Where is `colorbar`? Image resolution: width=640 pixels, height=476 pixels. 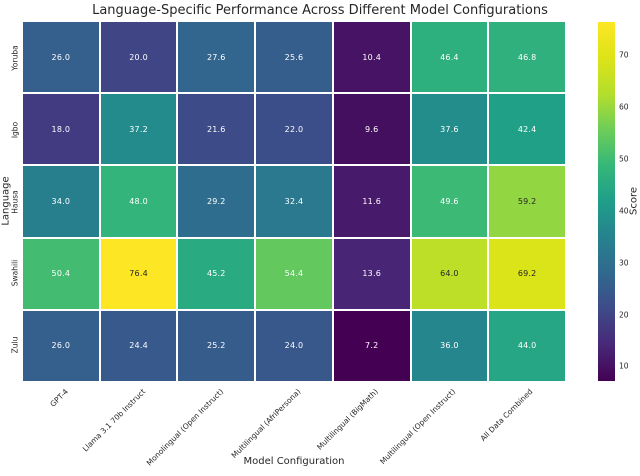
colorbar is located at coordinates (606, 201).